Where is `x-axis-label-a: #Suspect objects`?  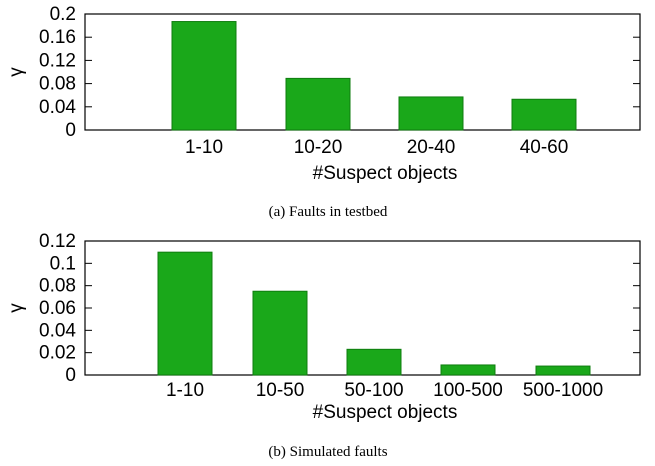 x-axis-label-a: #Suspect objects is located at coordinates (385, 173).